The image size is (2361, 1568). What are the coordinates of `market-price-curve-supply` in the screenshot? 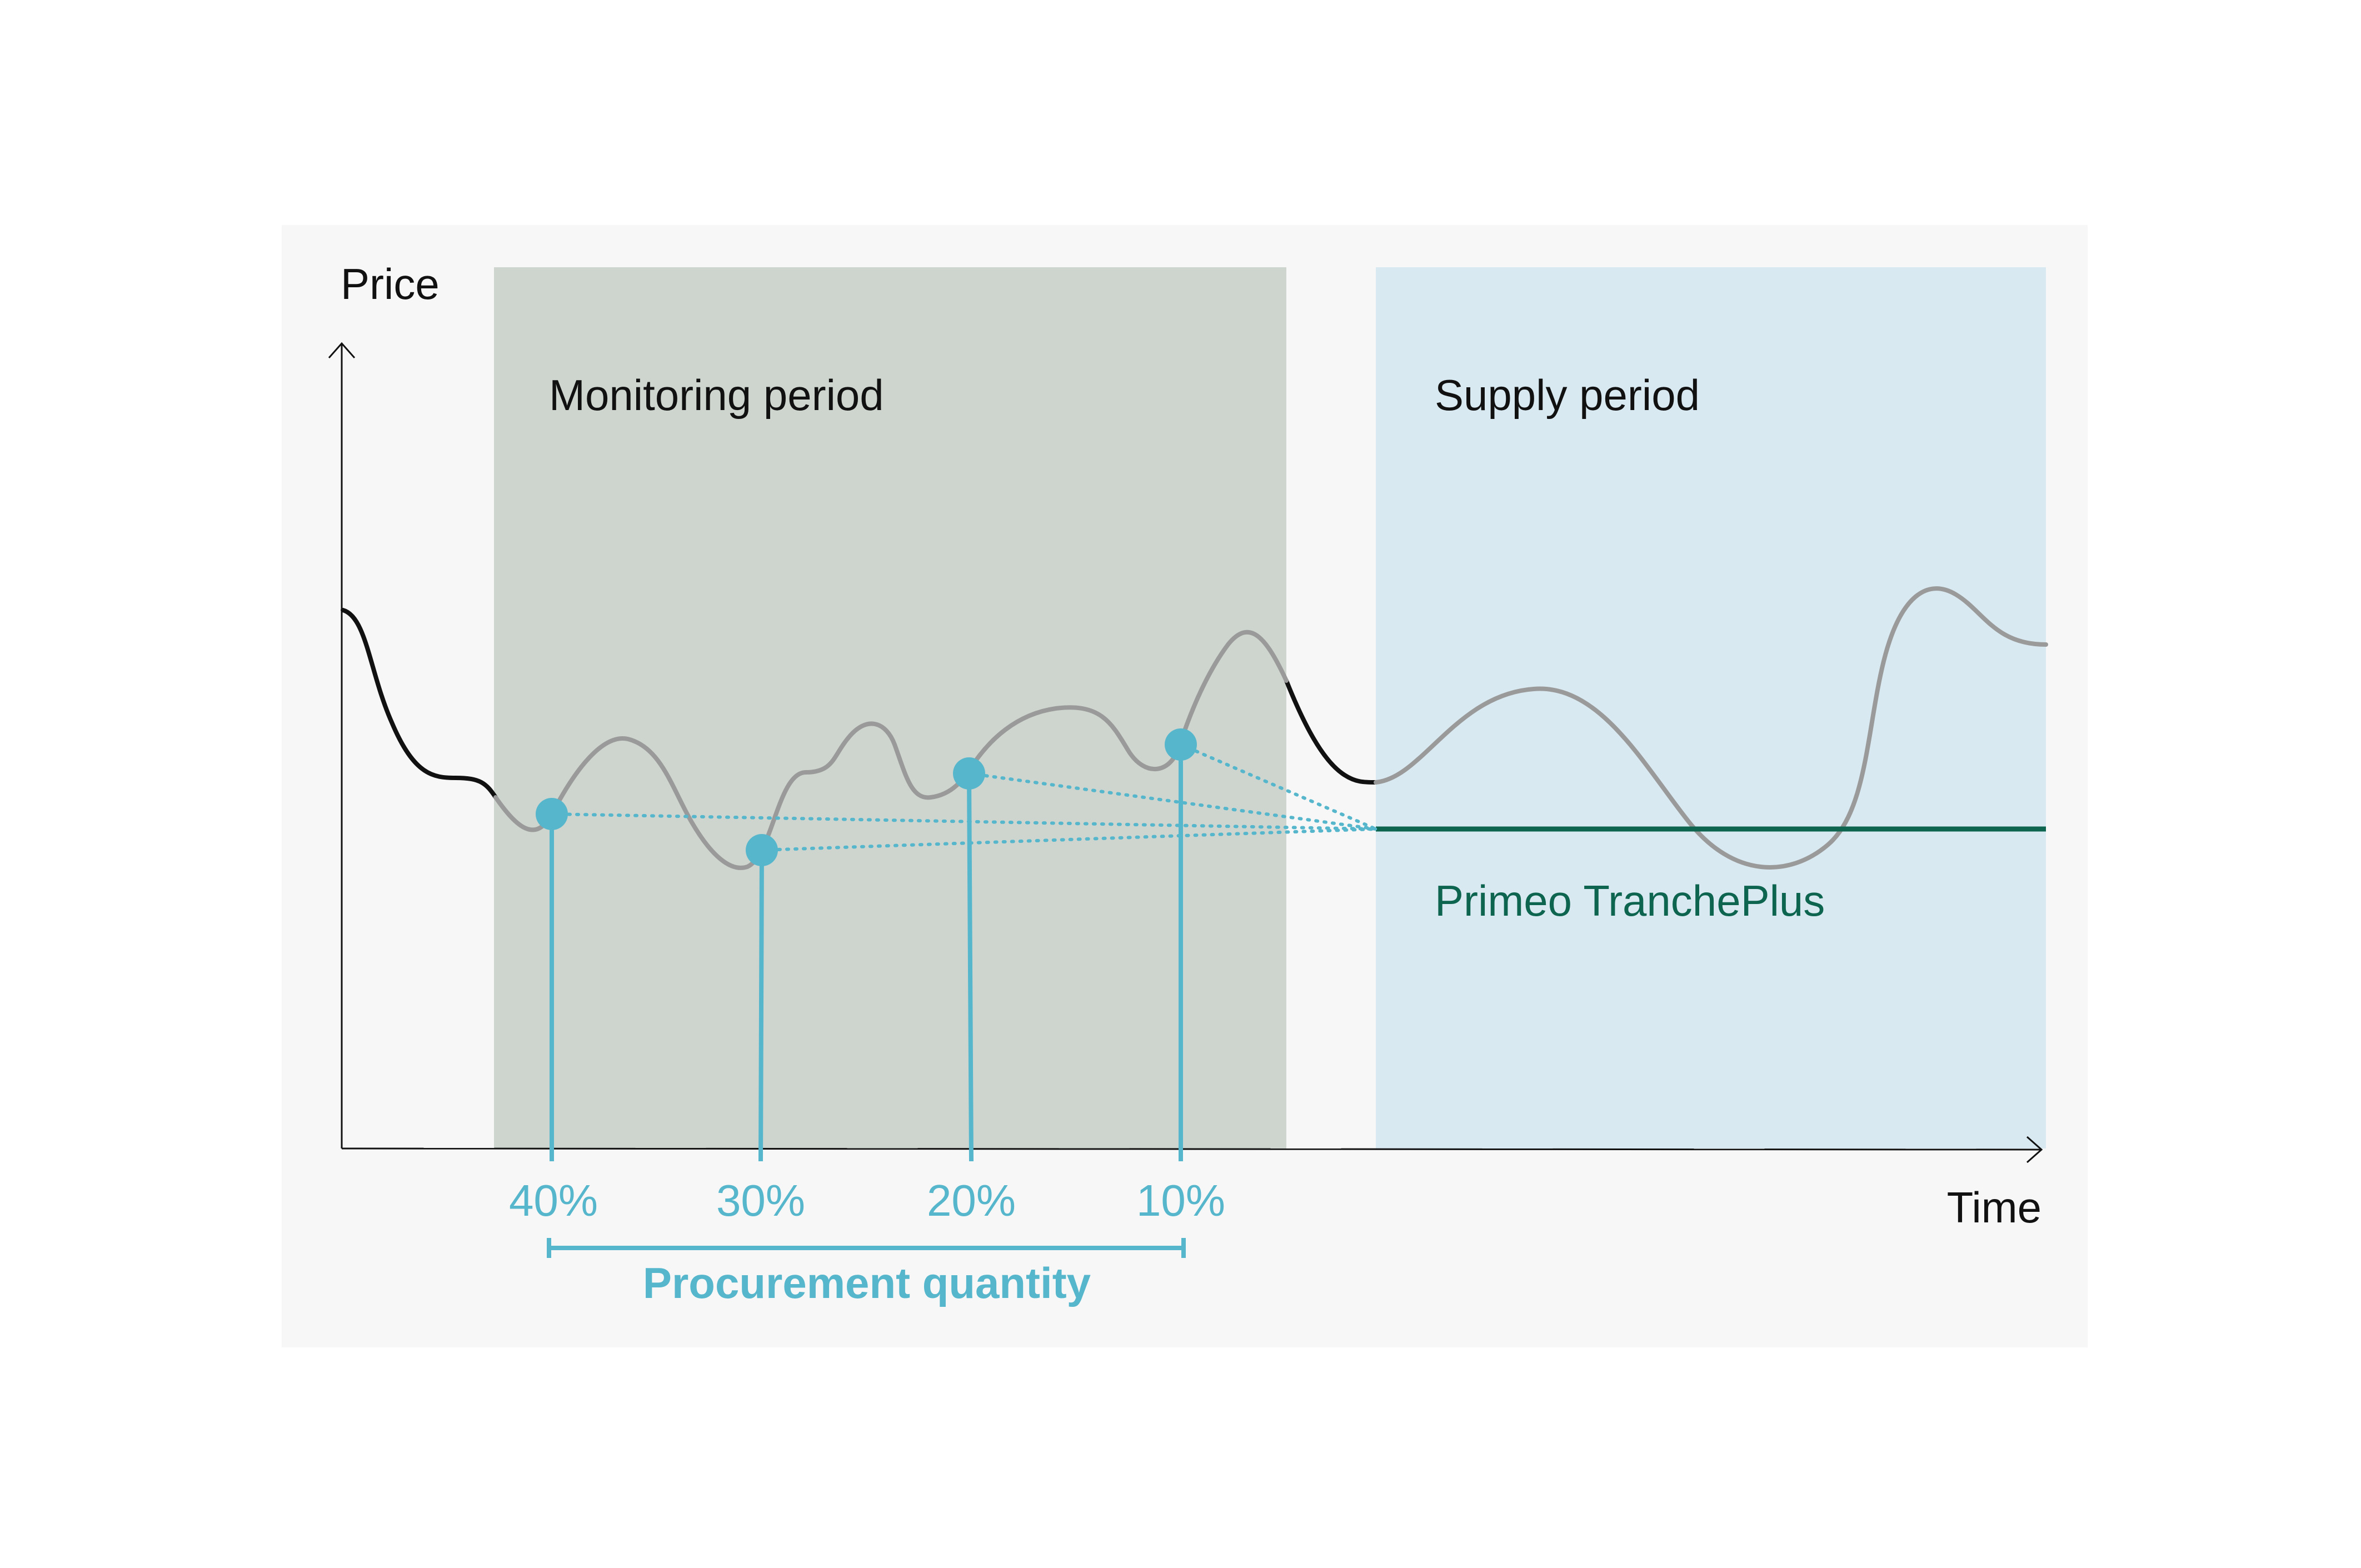 It's located at (1711, 728).